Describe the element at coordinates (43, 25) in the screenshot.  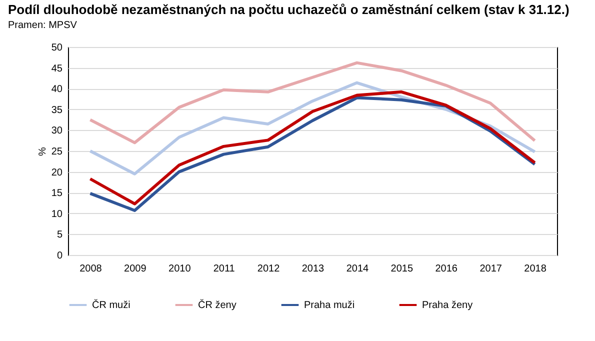
I see `text: Pramen: MPSV` at that location.